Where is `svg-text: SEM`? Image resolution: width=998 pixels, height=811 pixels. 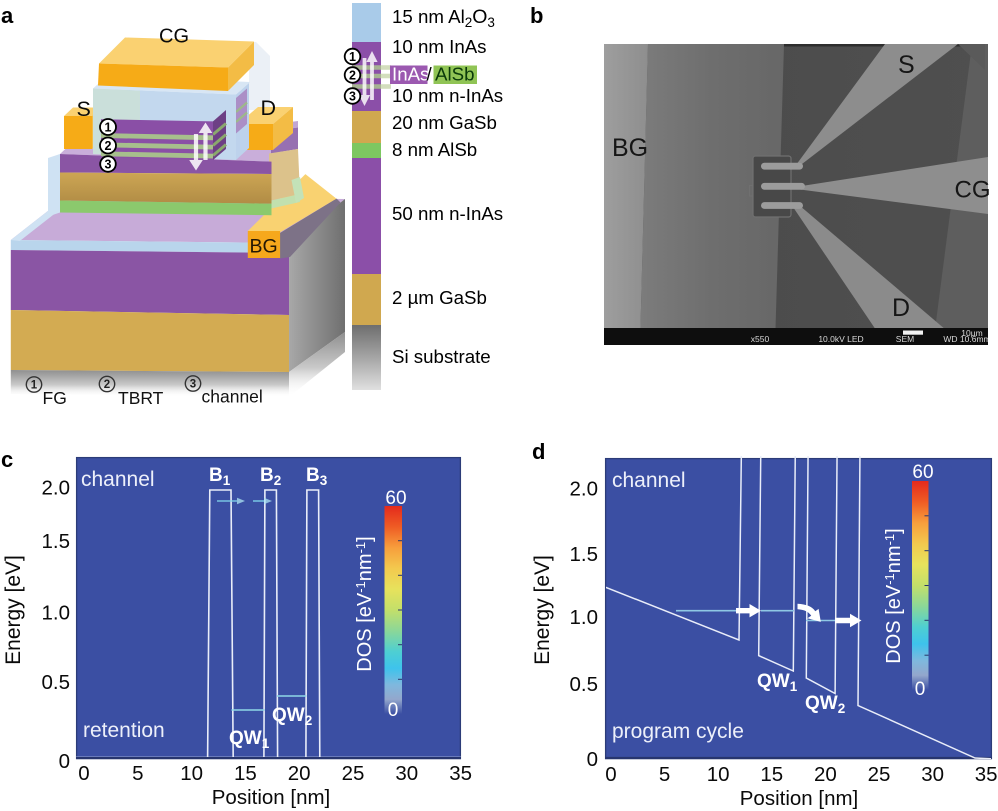
svg-text: SEM is located at coordinates (905, 339).